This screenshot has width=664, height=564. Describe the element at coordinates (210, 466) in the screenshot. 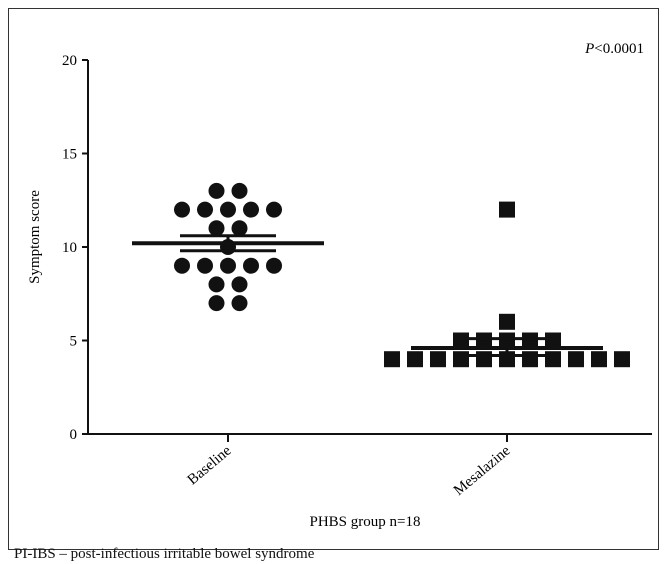

I see `x-tick-label: Baseline` at that location.